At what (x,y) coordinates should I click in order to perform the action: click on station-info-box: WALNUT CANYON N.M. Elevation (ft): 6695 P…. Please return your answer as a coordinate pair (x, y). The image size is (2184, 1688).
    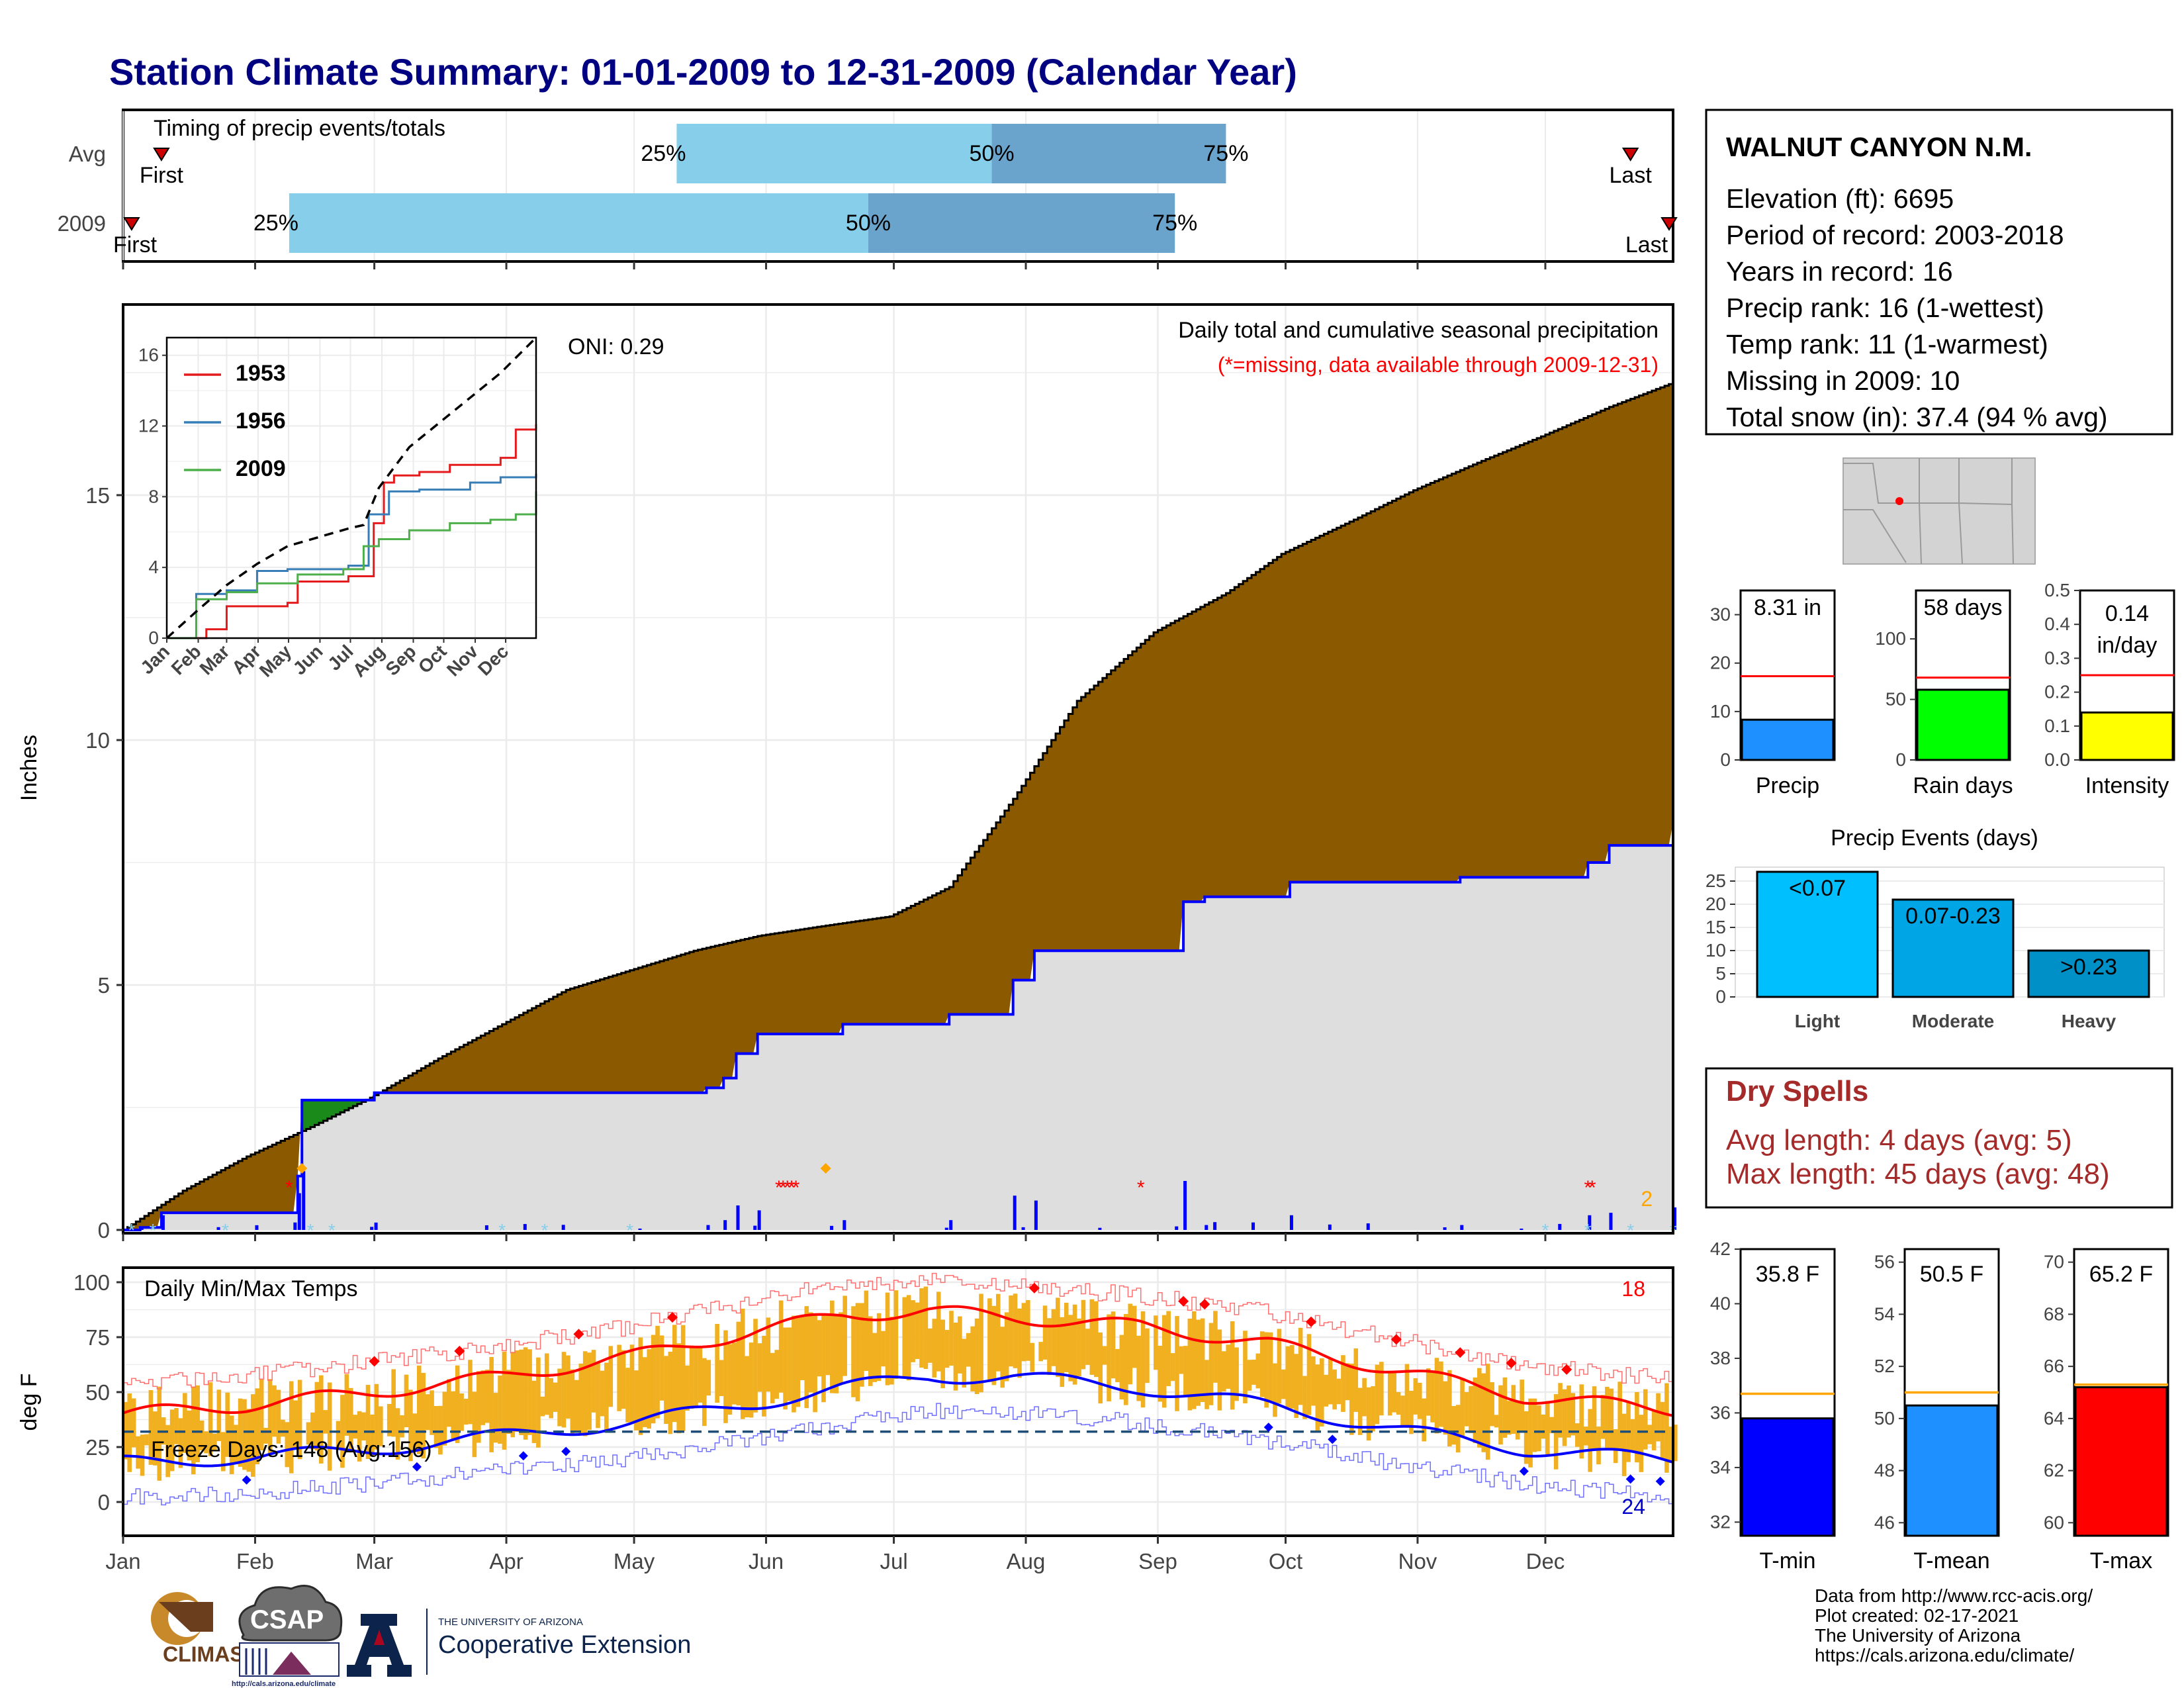
    Looking at the image, I should click on (1939, 272).